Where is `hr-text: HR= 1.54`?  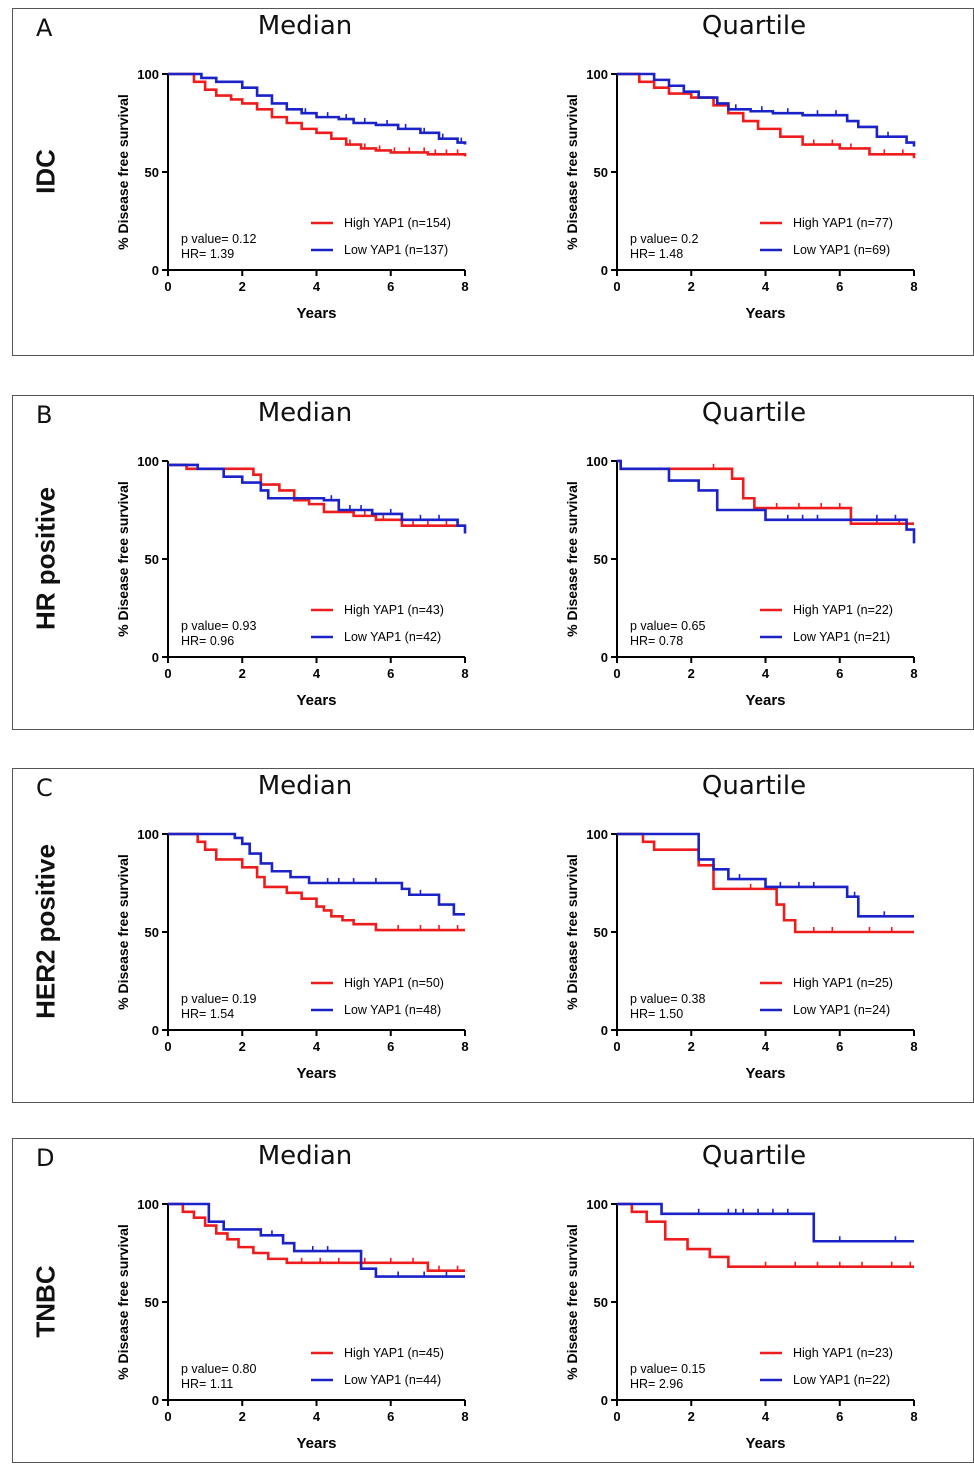
hr-text: HR= 1.54 is located at coordinates (207, 1014).